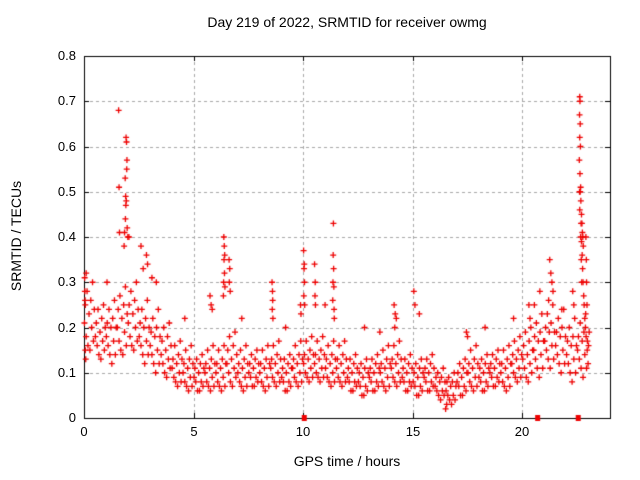 The height and width of the screenshot is (480, 640). Describe the element at coordinates (66, 281) in the screenshot. I see `y-tick-label: 0.3` at that location.